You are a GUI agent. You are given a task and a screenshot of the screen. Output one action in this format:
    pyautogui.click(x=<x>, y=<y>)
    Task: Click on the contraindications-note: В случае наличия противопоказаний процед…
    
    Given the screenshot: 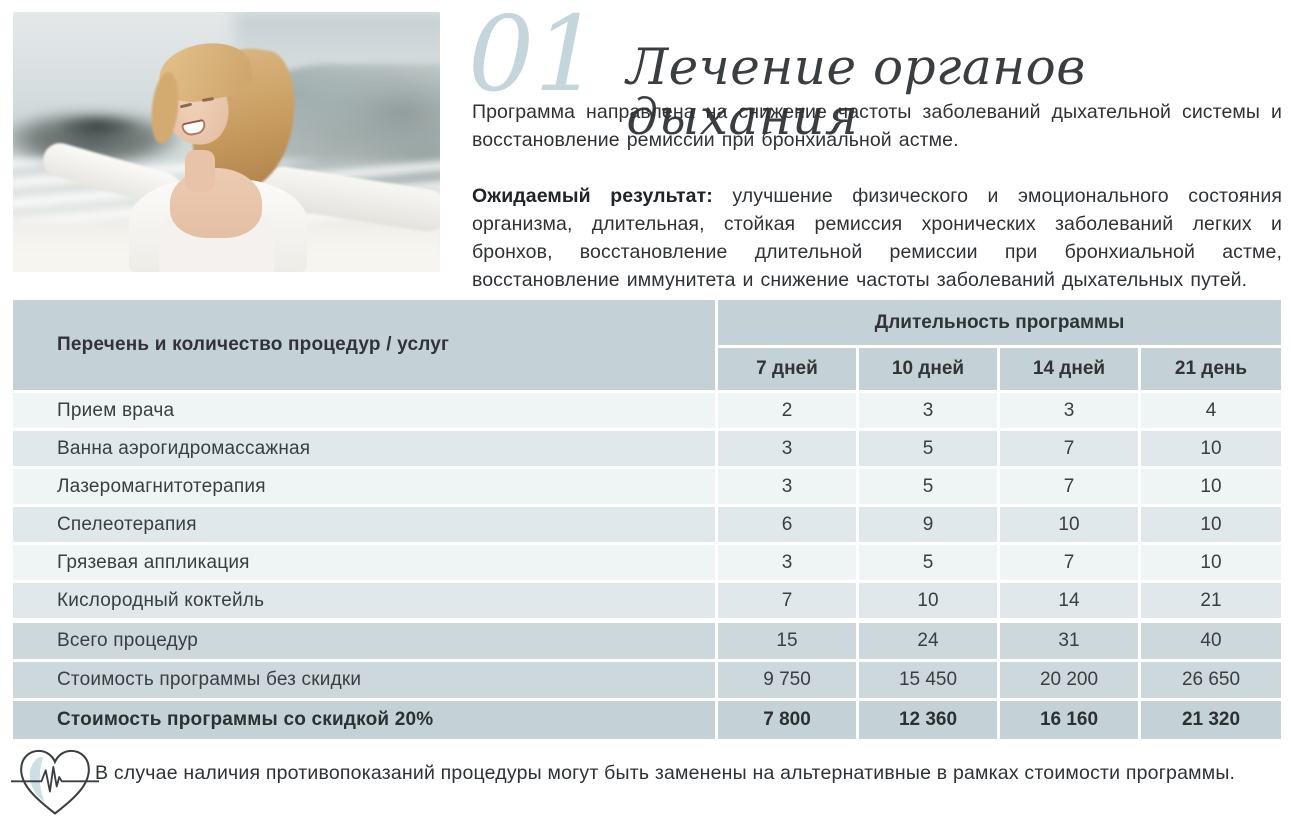 What is the action you would take?
    pyautogui.click(x=665, y=773)
    